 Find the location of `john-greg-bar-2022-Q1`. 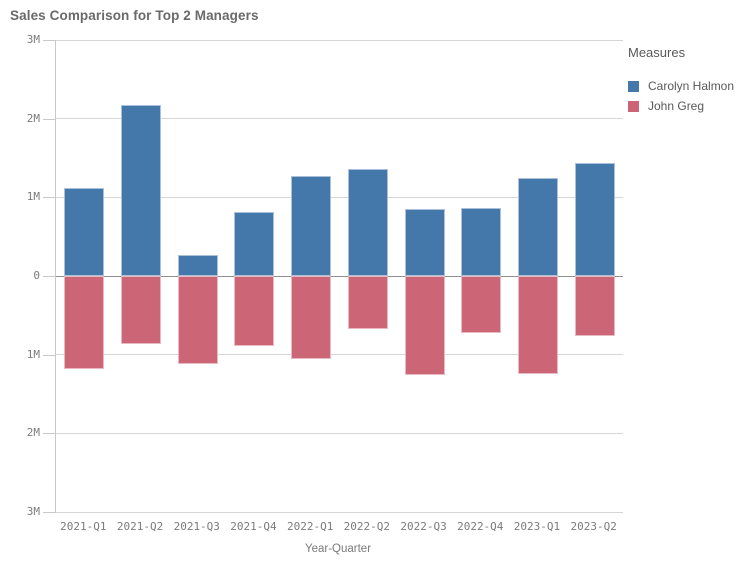

john-greg-bar-2022-Q1 is located at coordinates (311, 318).